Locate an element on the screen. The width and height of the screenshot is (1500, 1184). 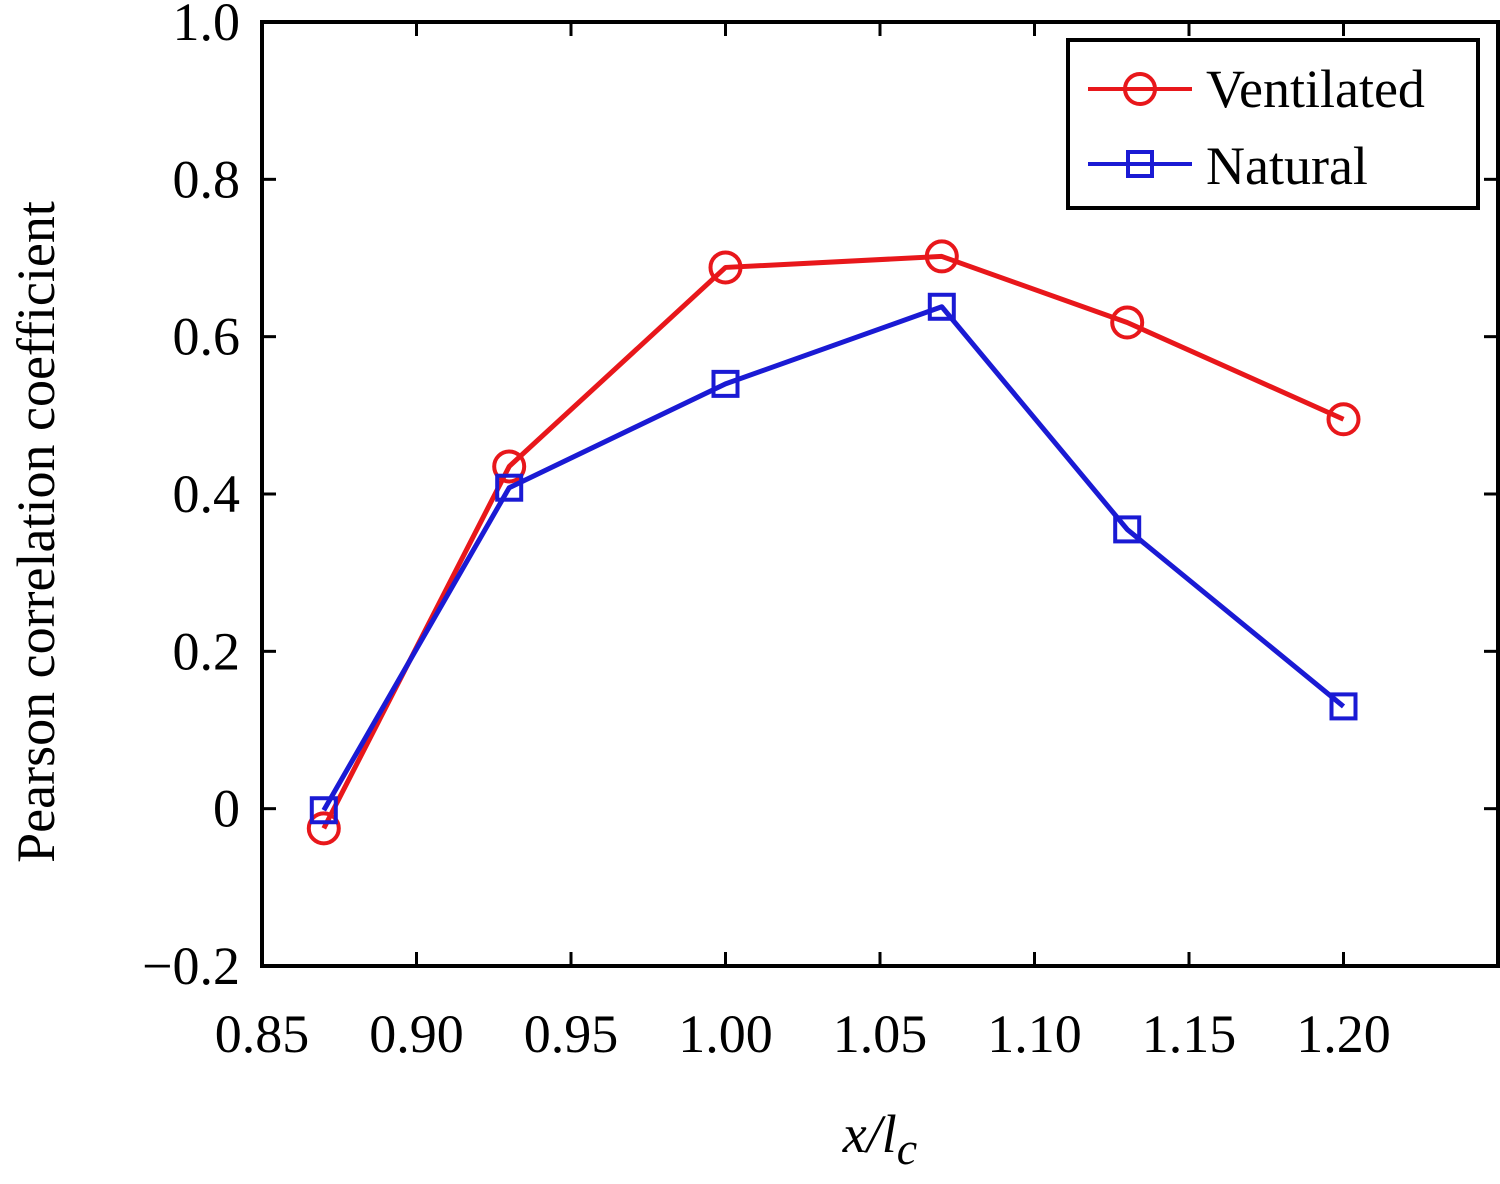
x-tick-label: 1.20 is located at coordinates (1343, 1034).